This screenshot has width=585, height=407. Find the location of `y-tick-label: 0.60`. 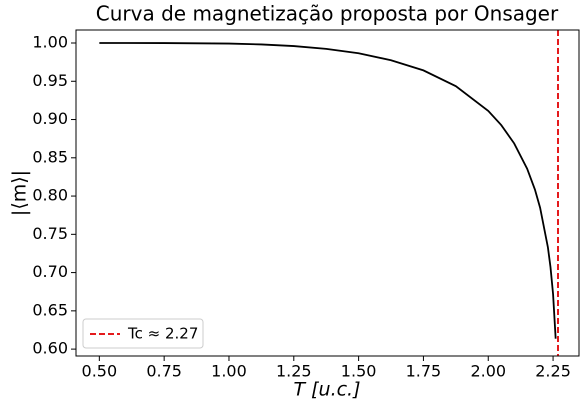

y-tick-label: 0.60 is located at coordinates (50, 348).